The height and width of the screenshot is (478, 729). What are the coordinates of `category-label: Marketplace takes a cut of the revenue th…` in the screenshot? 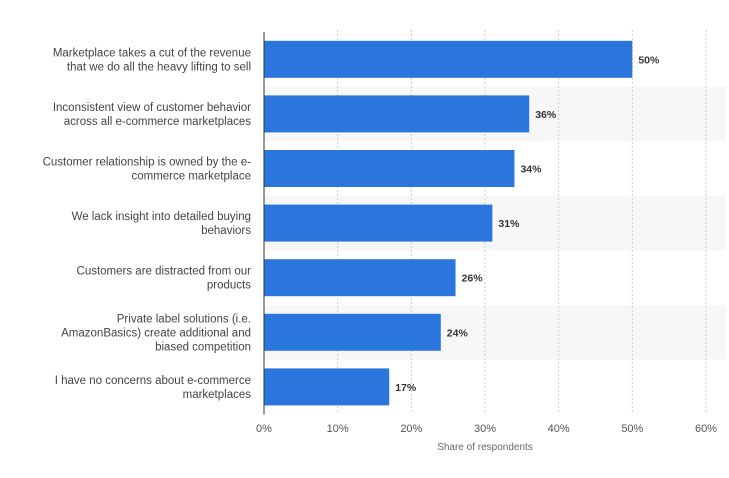 It's located at (152, 60).